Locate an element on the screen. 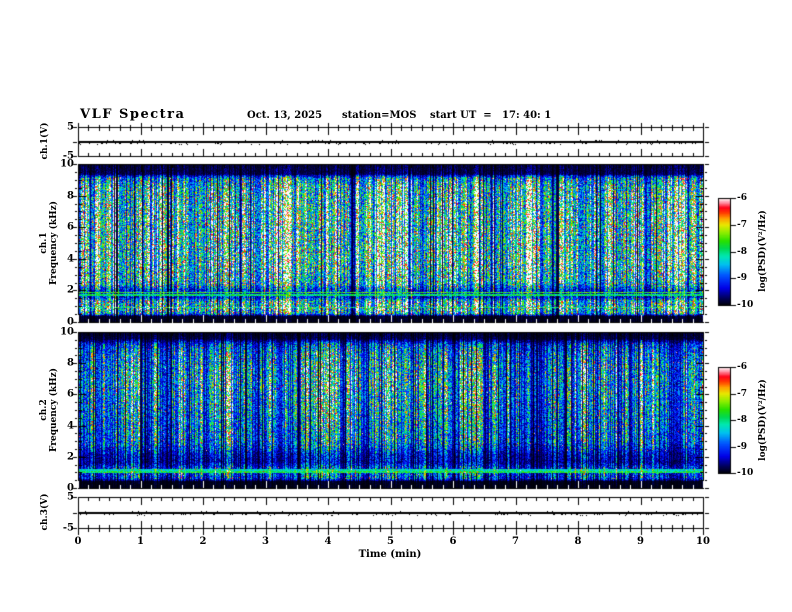 This screenshot has width=792, height=612. colorbar1-tick-label: -10 is located at coordinates (745, 305).